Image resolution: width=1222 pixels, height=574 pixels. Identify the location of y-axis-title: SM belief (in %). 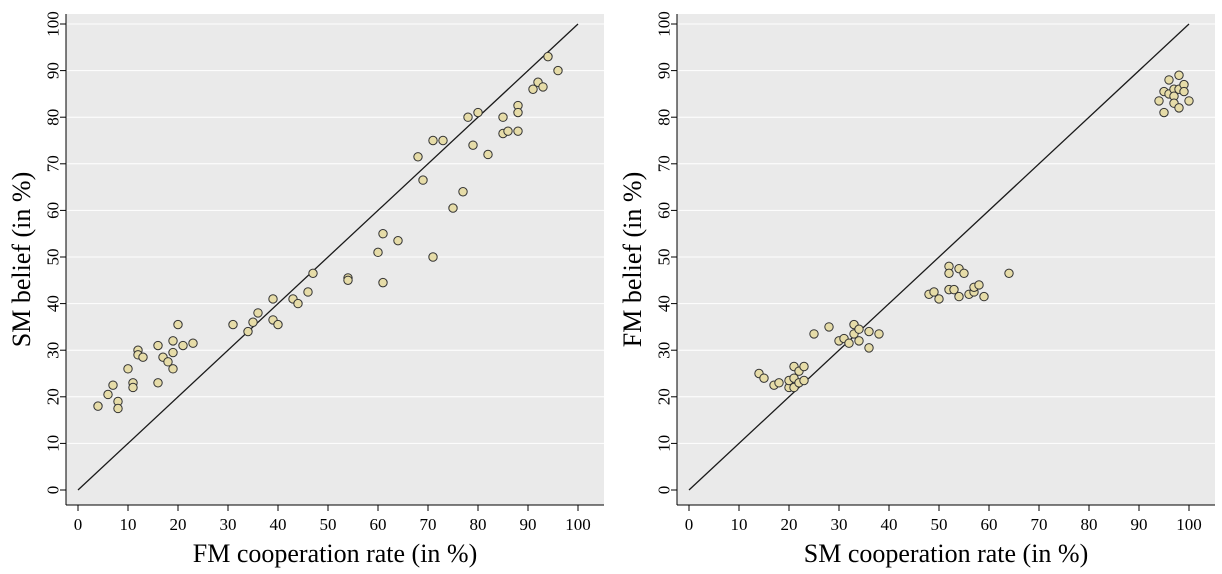
(21, 259).